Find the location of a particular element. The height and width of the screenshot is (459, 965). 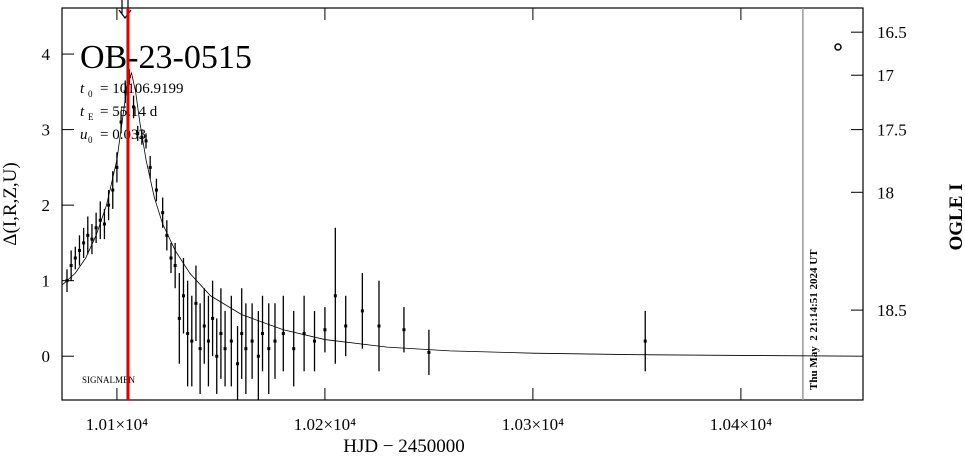

symbol is located at coordinates (838, 47).